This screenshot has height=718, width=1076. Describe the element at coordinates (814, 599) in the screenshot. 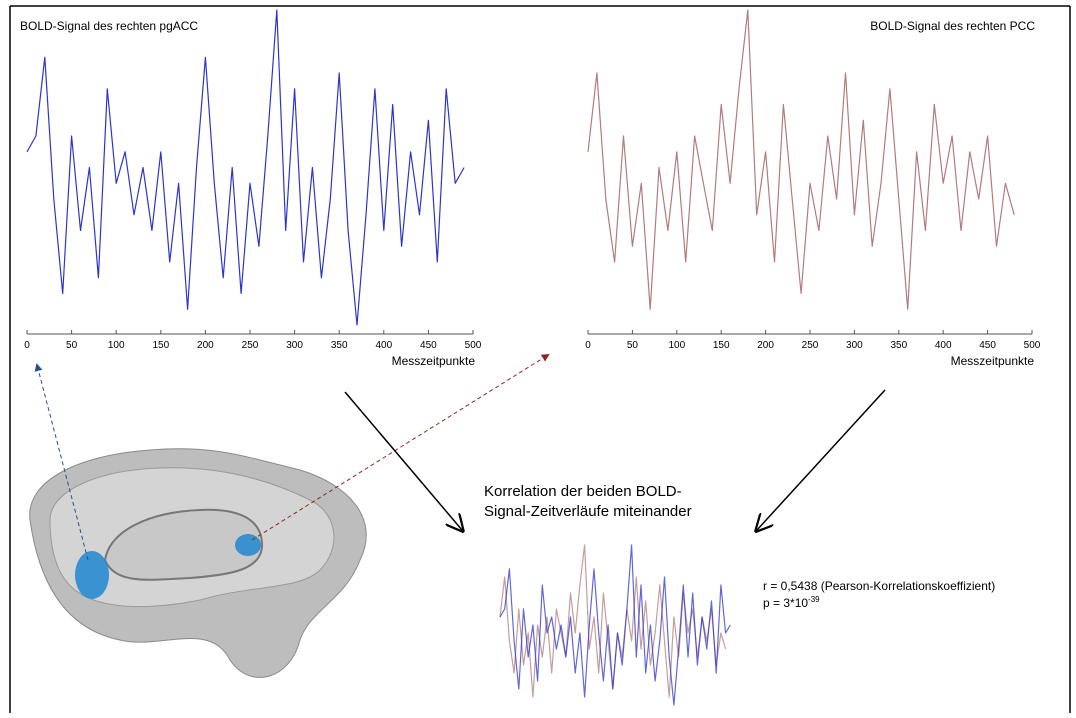

I see `p-exponent: -39` at that location.